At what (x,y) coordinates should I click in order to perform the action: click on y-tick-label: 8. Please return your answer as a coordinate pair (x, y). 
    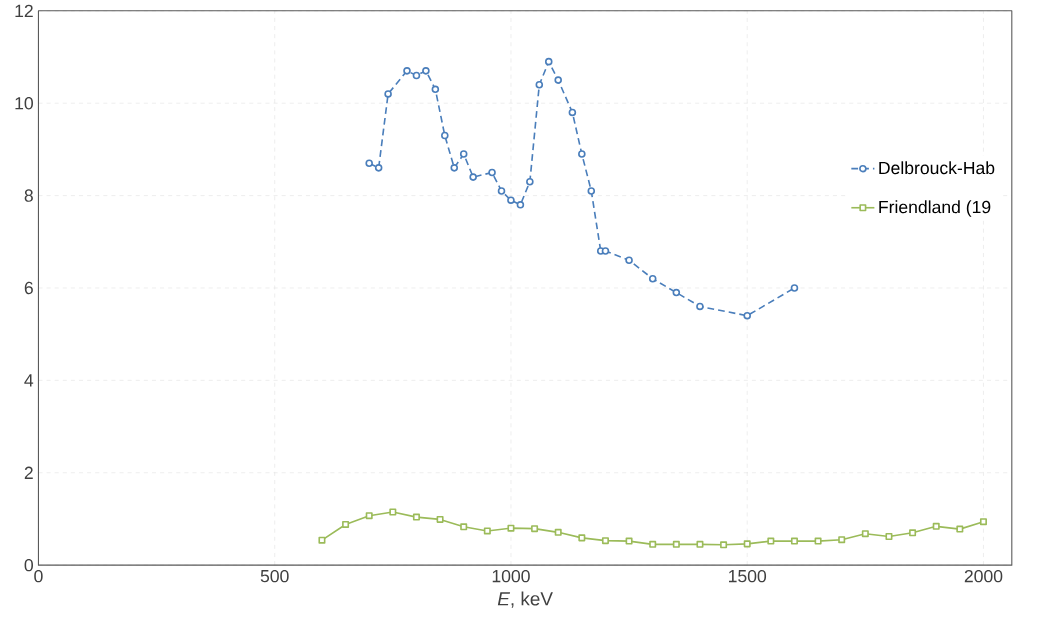
    Looking at the image, I should click on (28, 195).